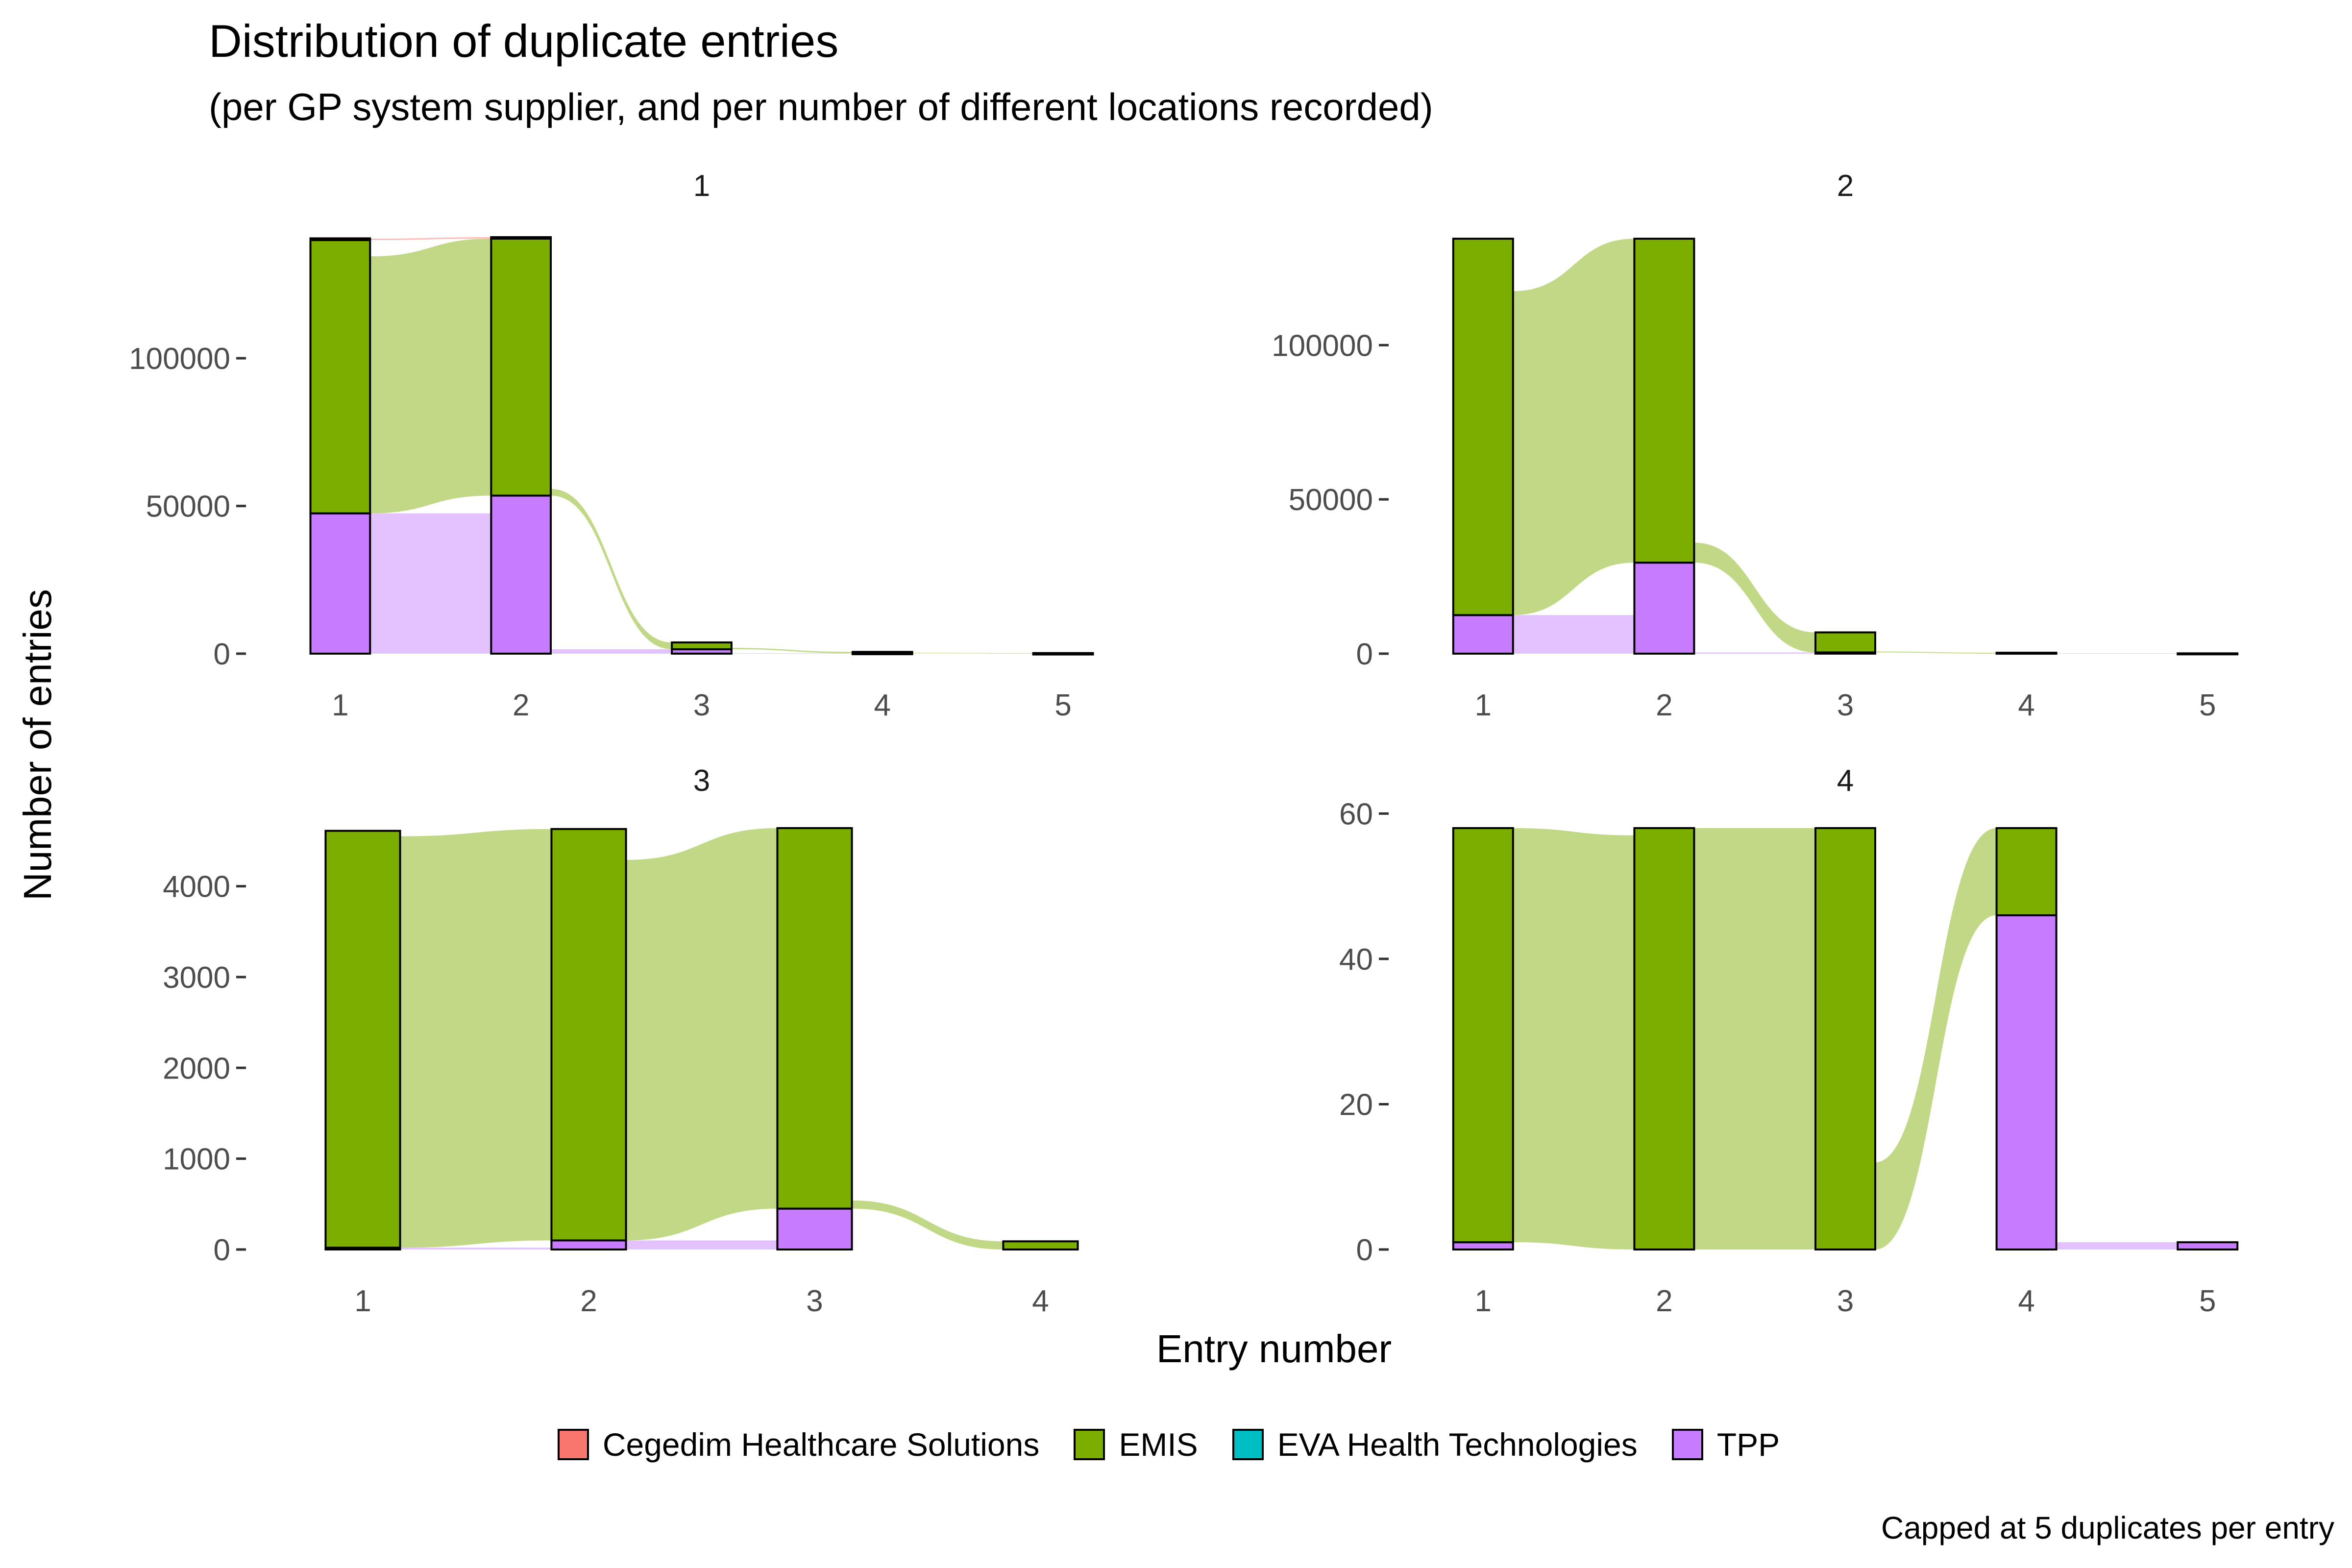  Describe the element at coordinates (2107, 1527) in the screenshot. I see `chart-caption: Capped at 5 duplicates per entry` at that location.